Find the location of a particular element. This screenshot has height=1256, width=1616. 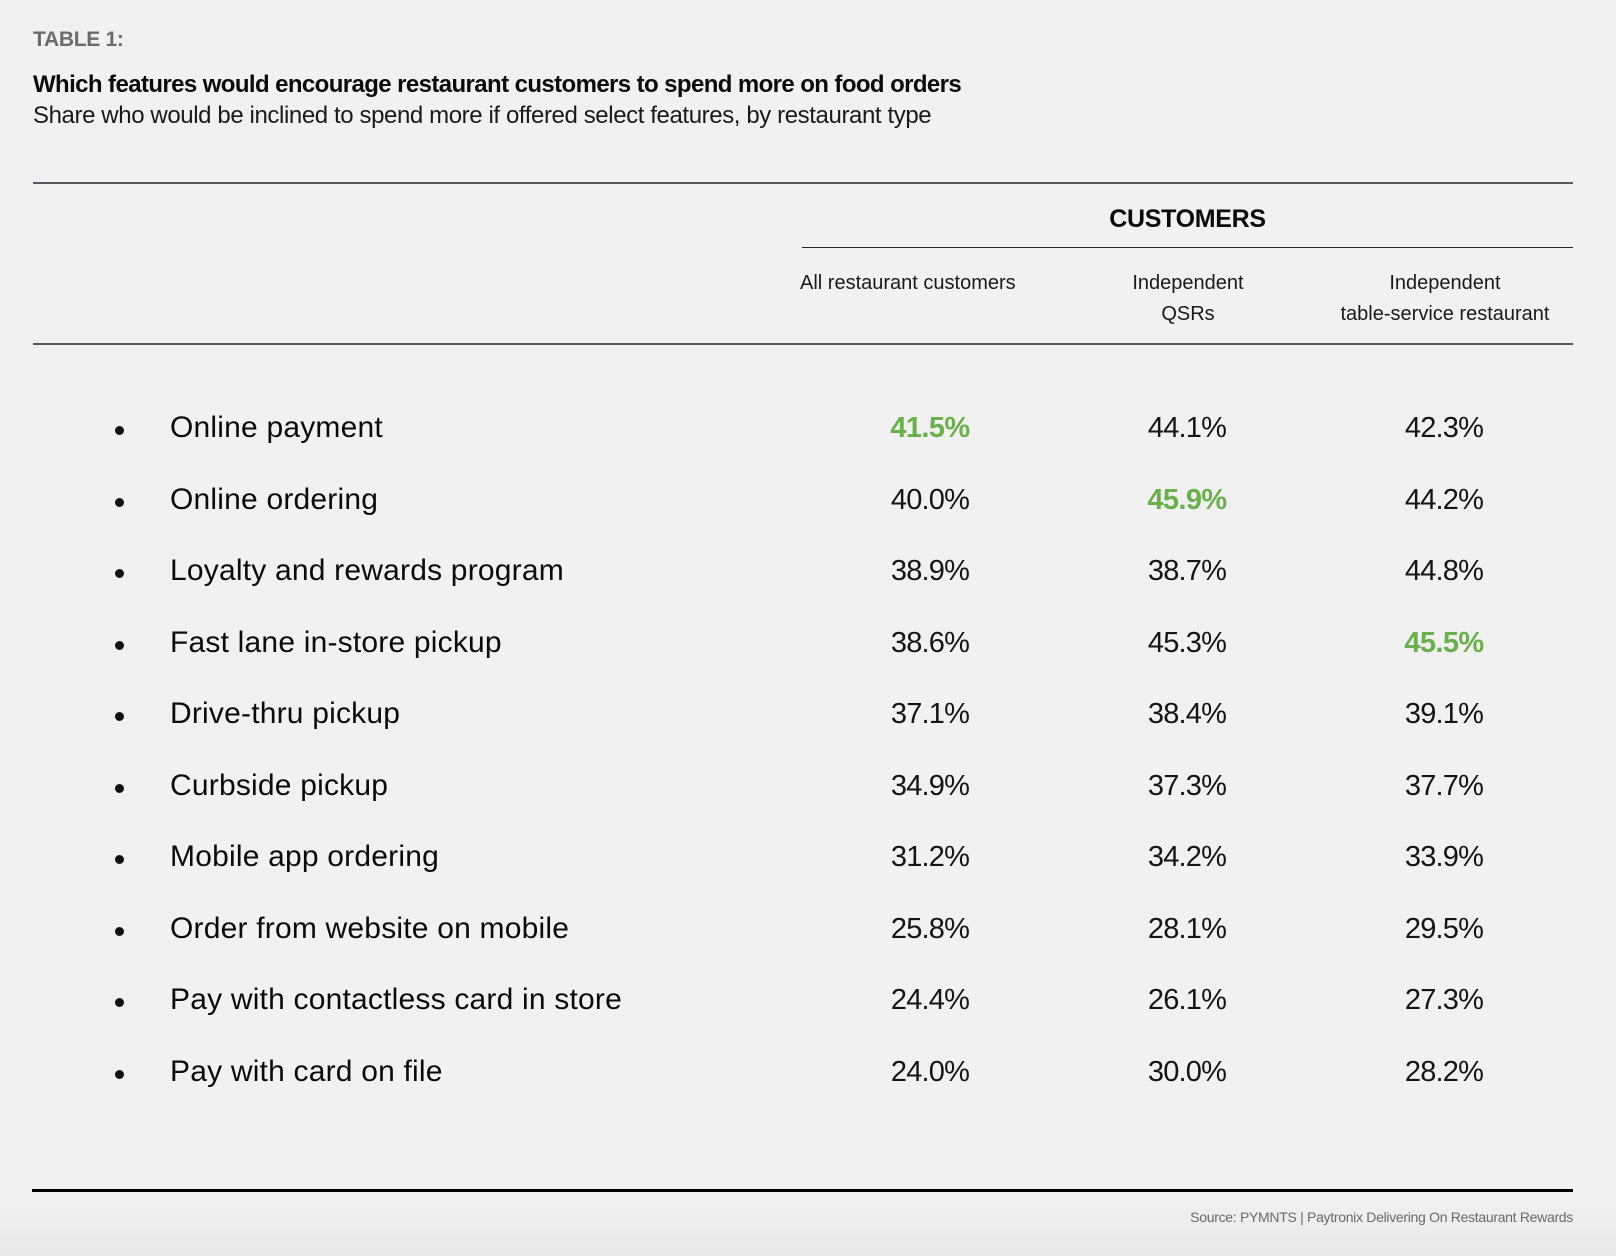

bottom-divider is located at coordinates (802, 1190).